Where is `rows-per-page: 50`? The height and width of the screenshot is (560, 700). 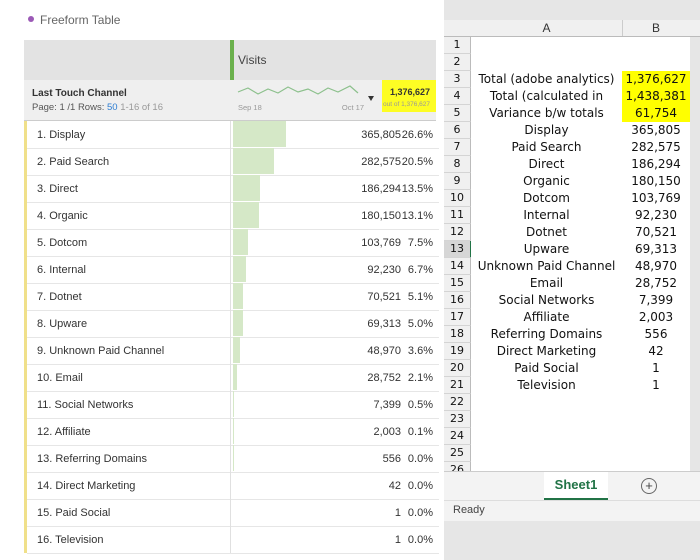
rows-per-page: 50 is located at coordinates (112, 107).